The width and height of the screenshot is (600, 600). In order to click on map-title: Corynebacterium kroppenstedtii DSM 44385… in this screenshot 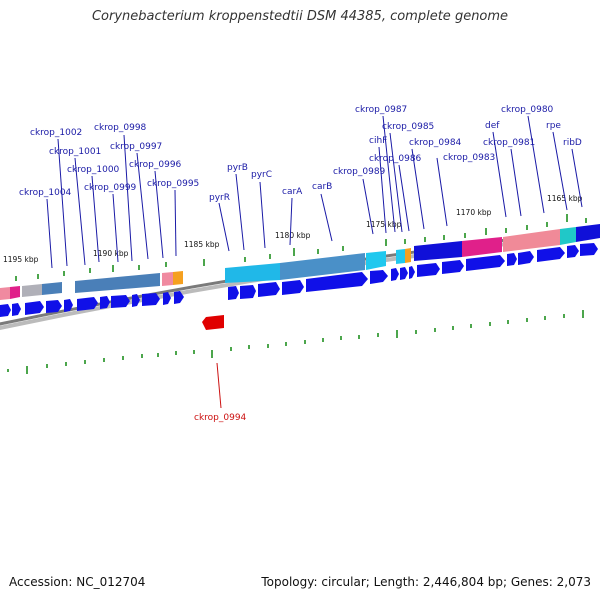, I will do `click(300, 16)`.